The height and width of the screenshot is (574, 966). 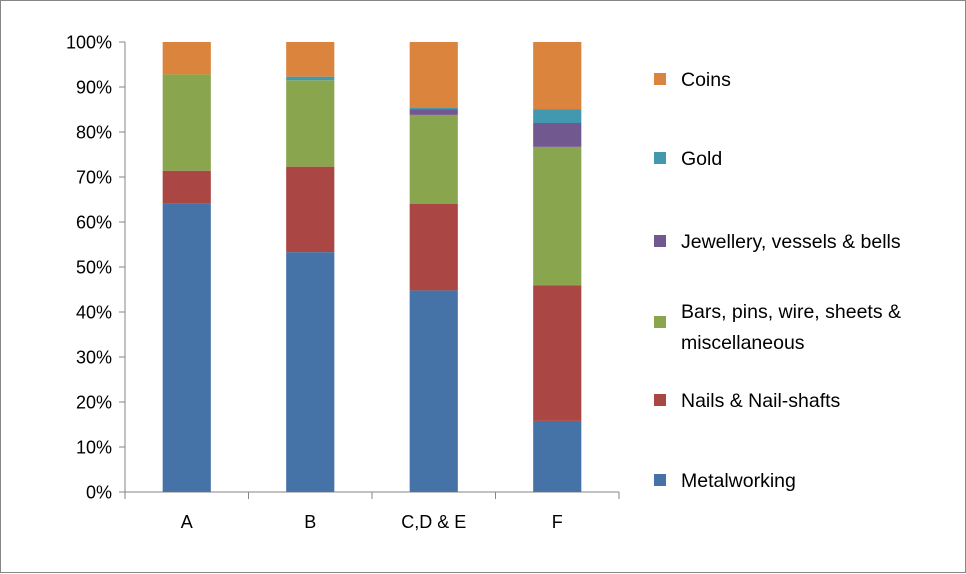 I want to click on bar-segment-metalworking-c-d-e, so click(x=433, y=391).